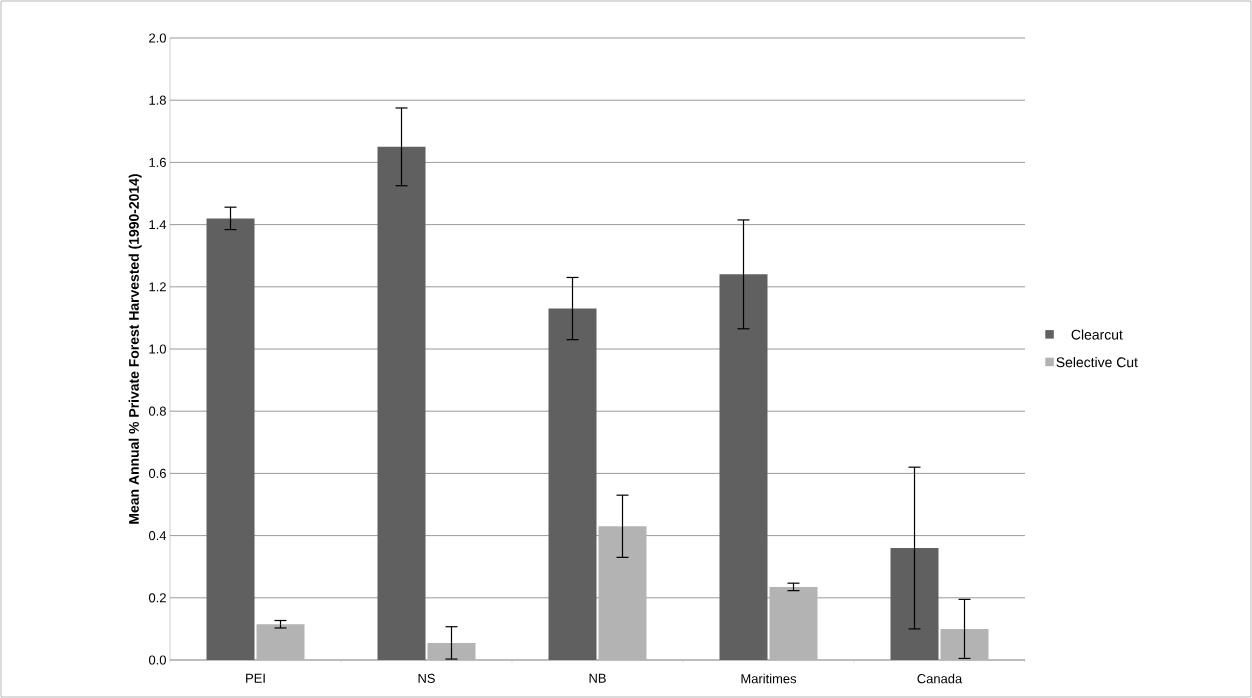 Image resolution: width=1252 pixels, height=698 pixels. I want to click on y-tick-label: 0.8, so click(157, 411).